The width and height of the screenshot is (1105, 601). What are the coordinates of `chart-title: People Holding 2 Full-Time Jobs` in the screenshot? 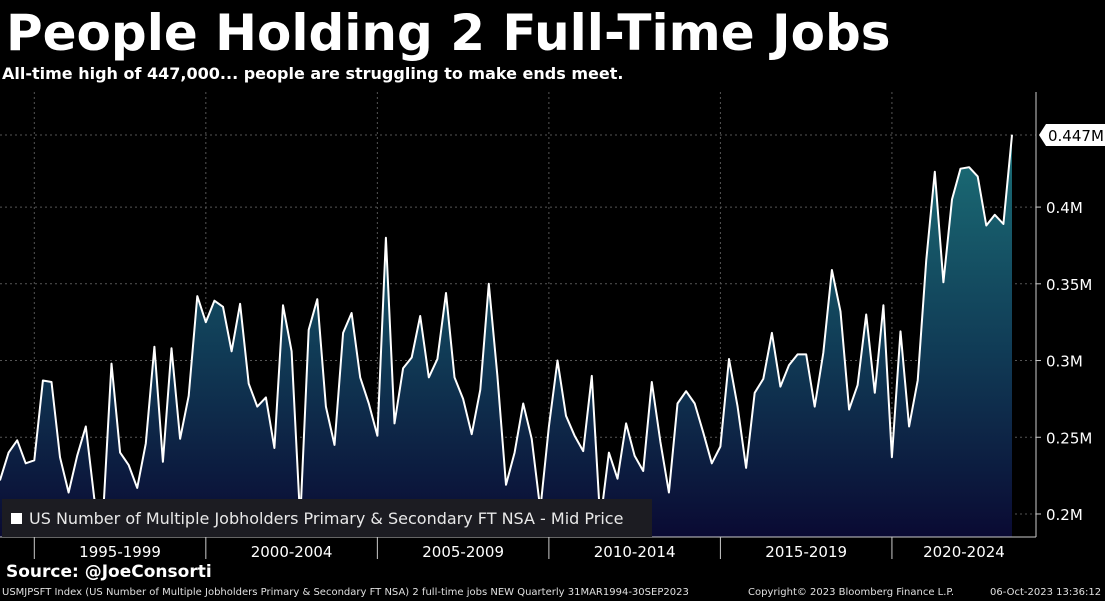 It's located at (448, 33).